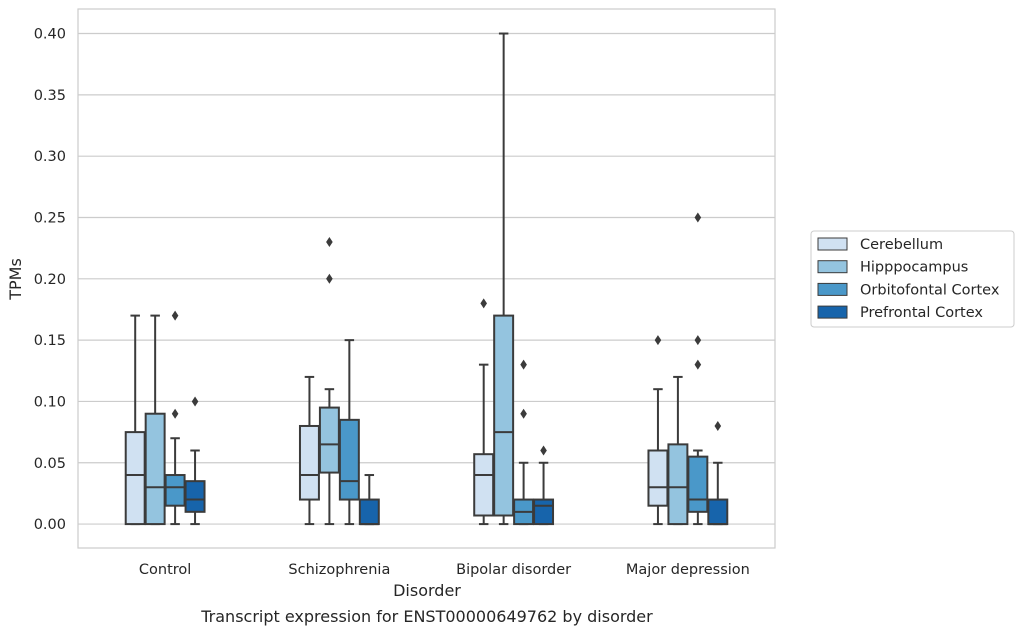 This screenshot has height=638, width=1023. I want to click on y-tick-label: 0.30, so click(50, 157).